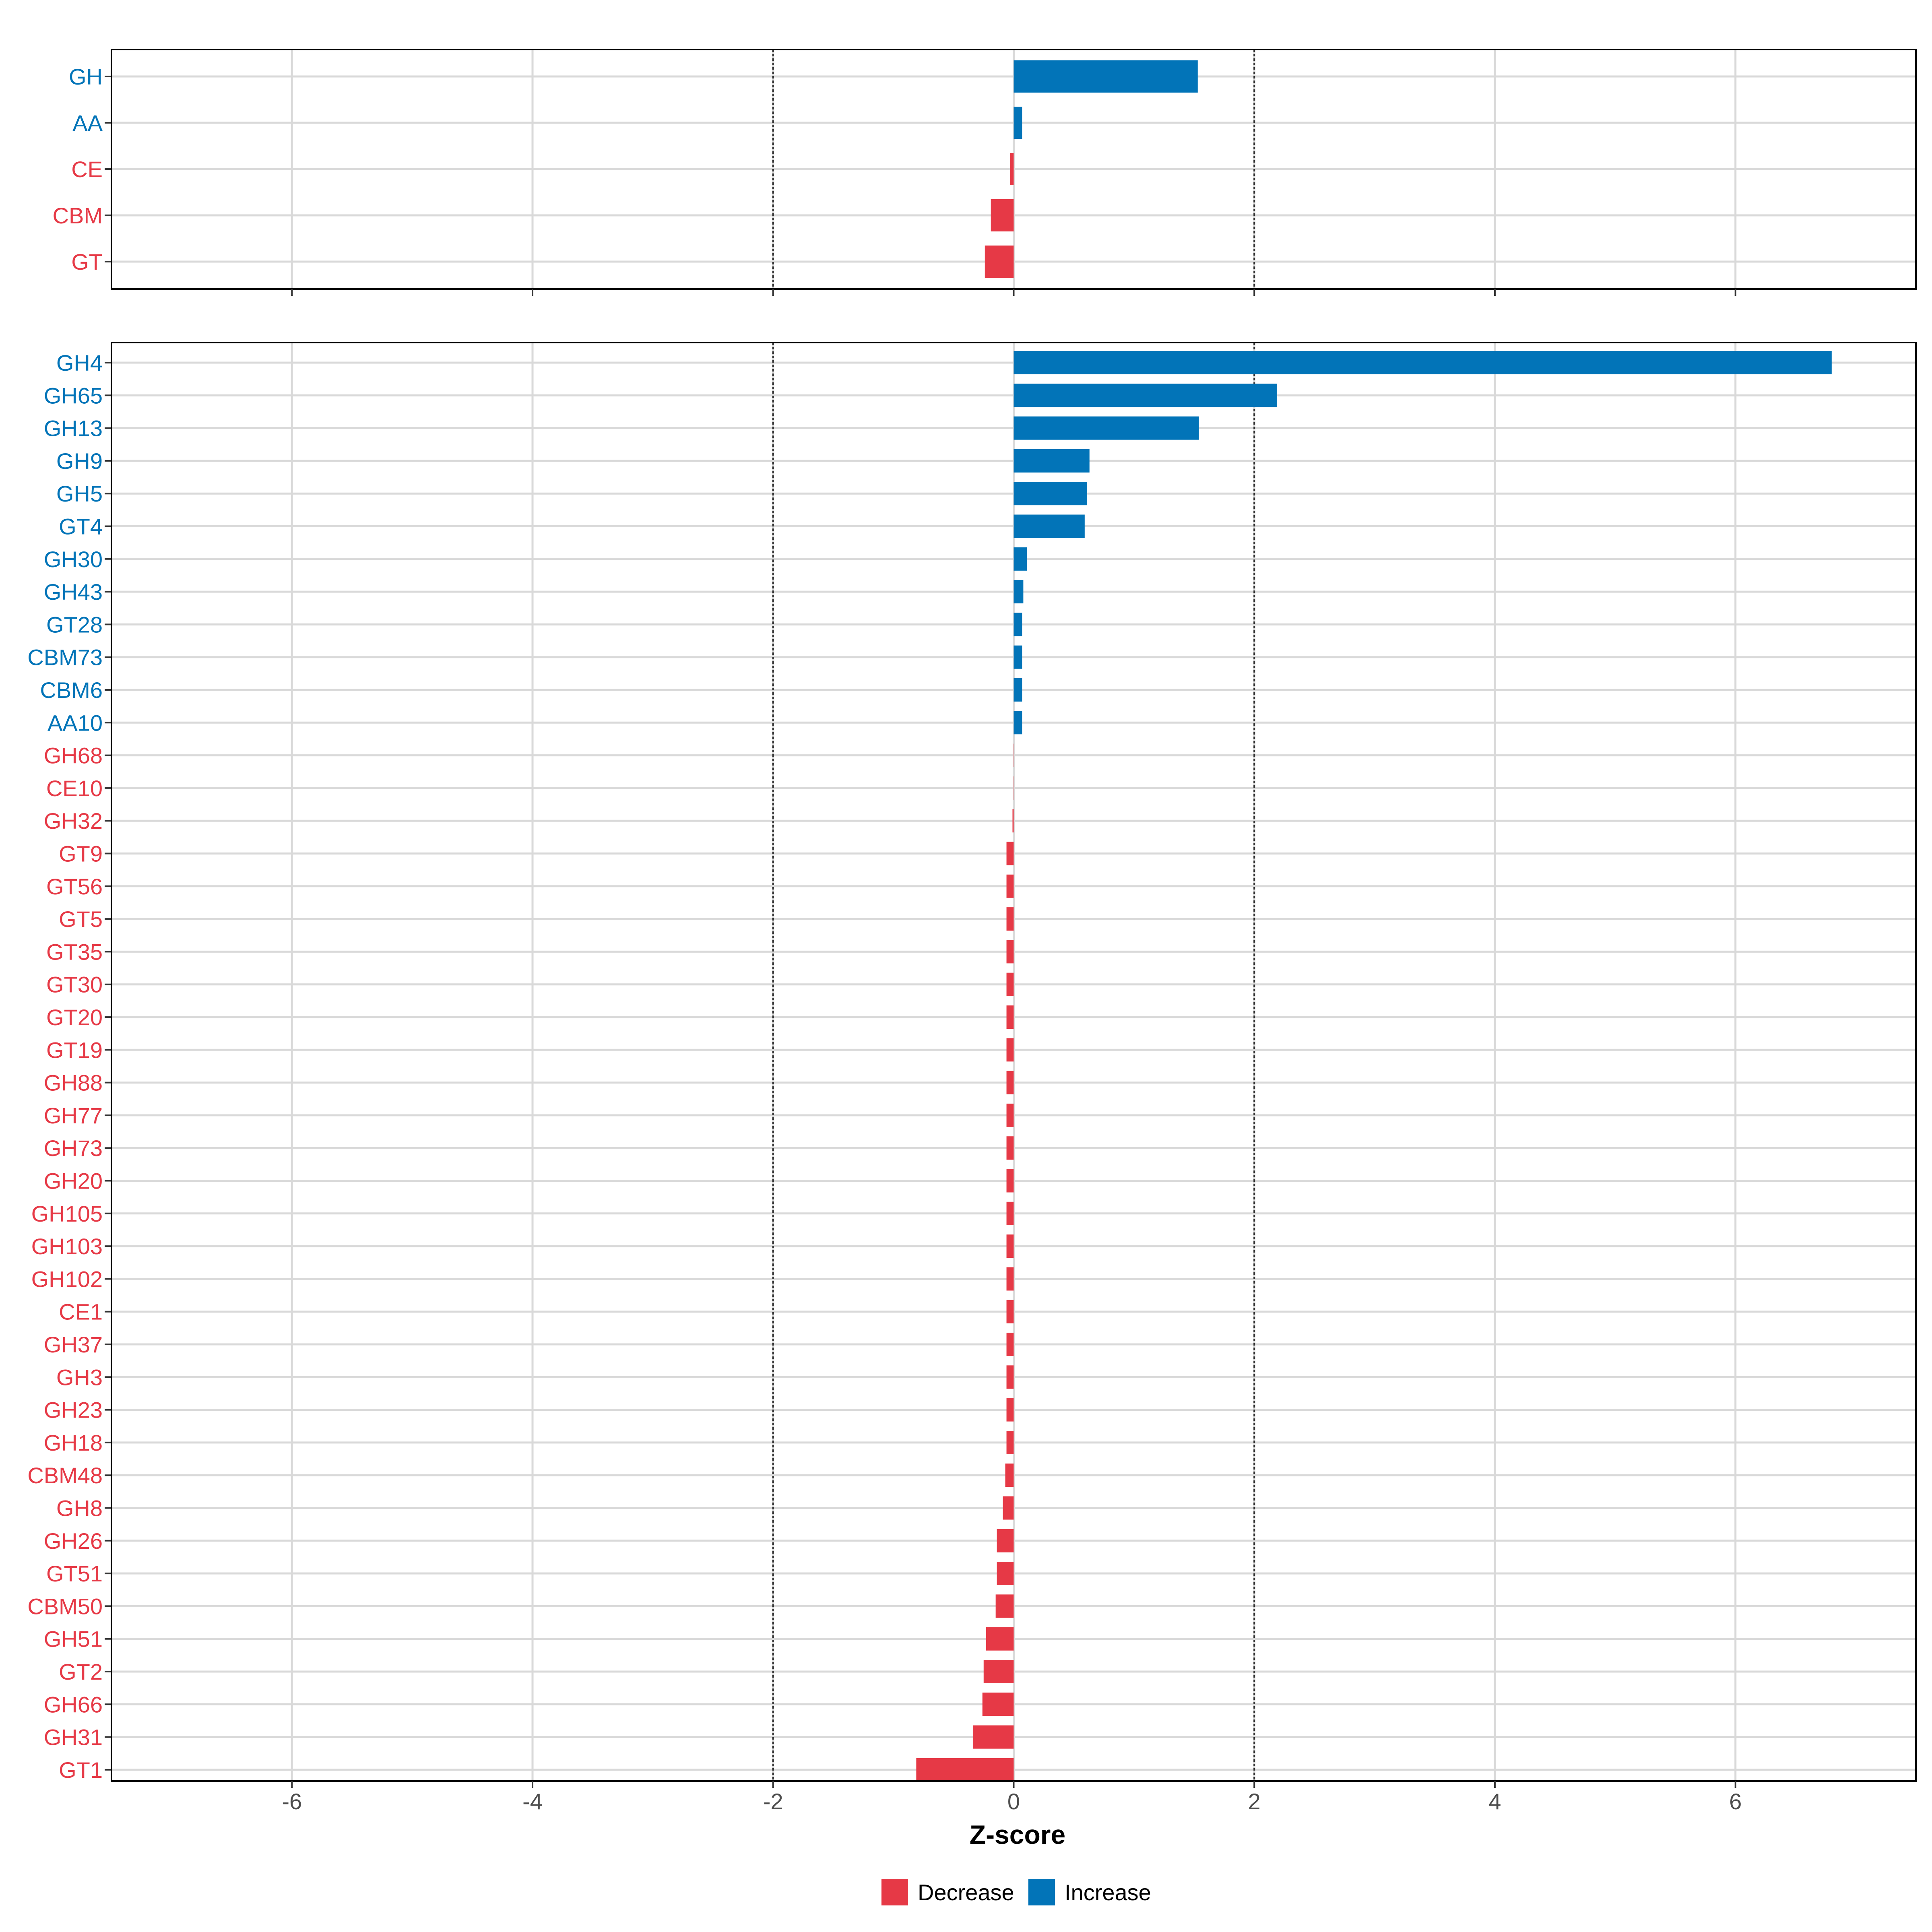 The width and height of the screenshot is (1932, 1932). Describe the element at coordinates (79, 363) in the screenshot. I see `category-label: GH4` at that location.